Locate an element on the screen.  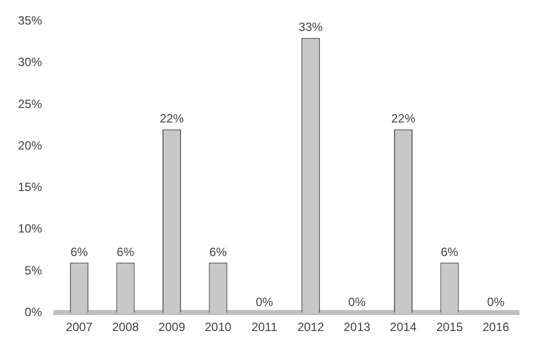
x-tick-label: 2008 is located at coordinates (126, 327).